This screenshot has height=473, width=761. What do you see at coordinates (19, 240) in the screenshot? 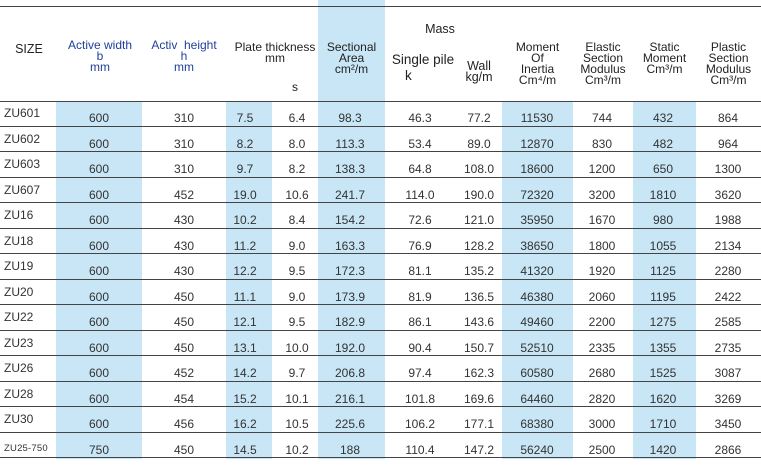
I see `cell-size: ZU18` at bounding box center [19, 240].